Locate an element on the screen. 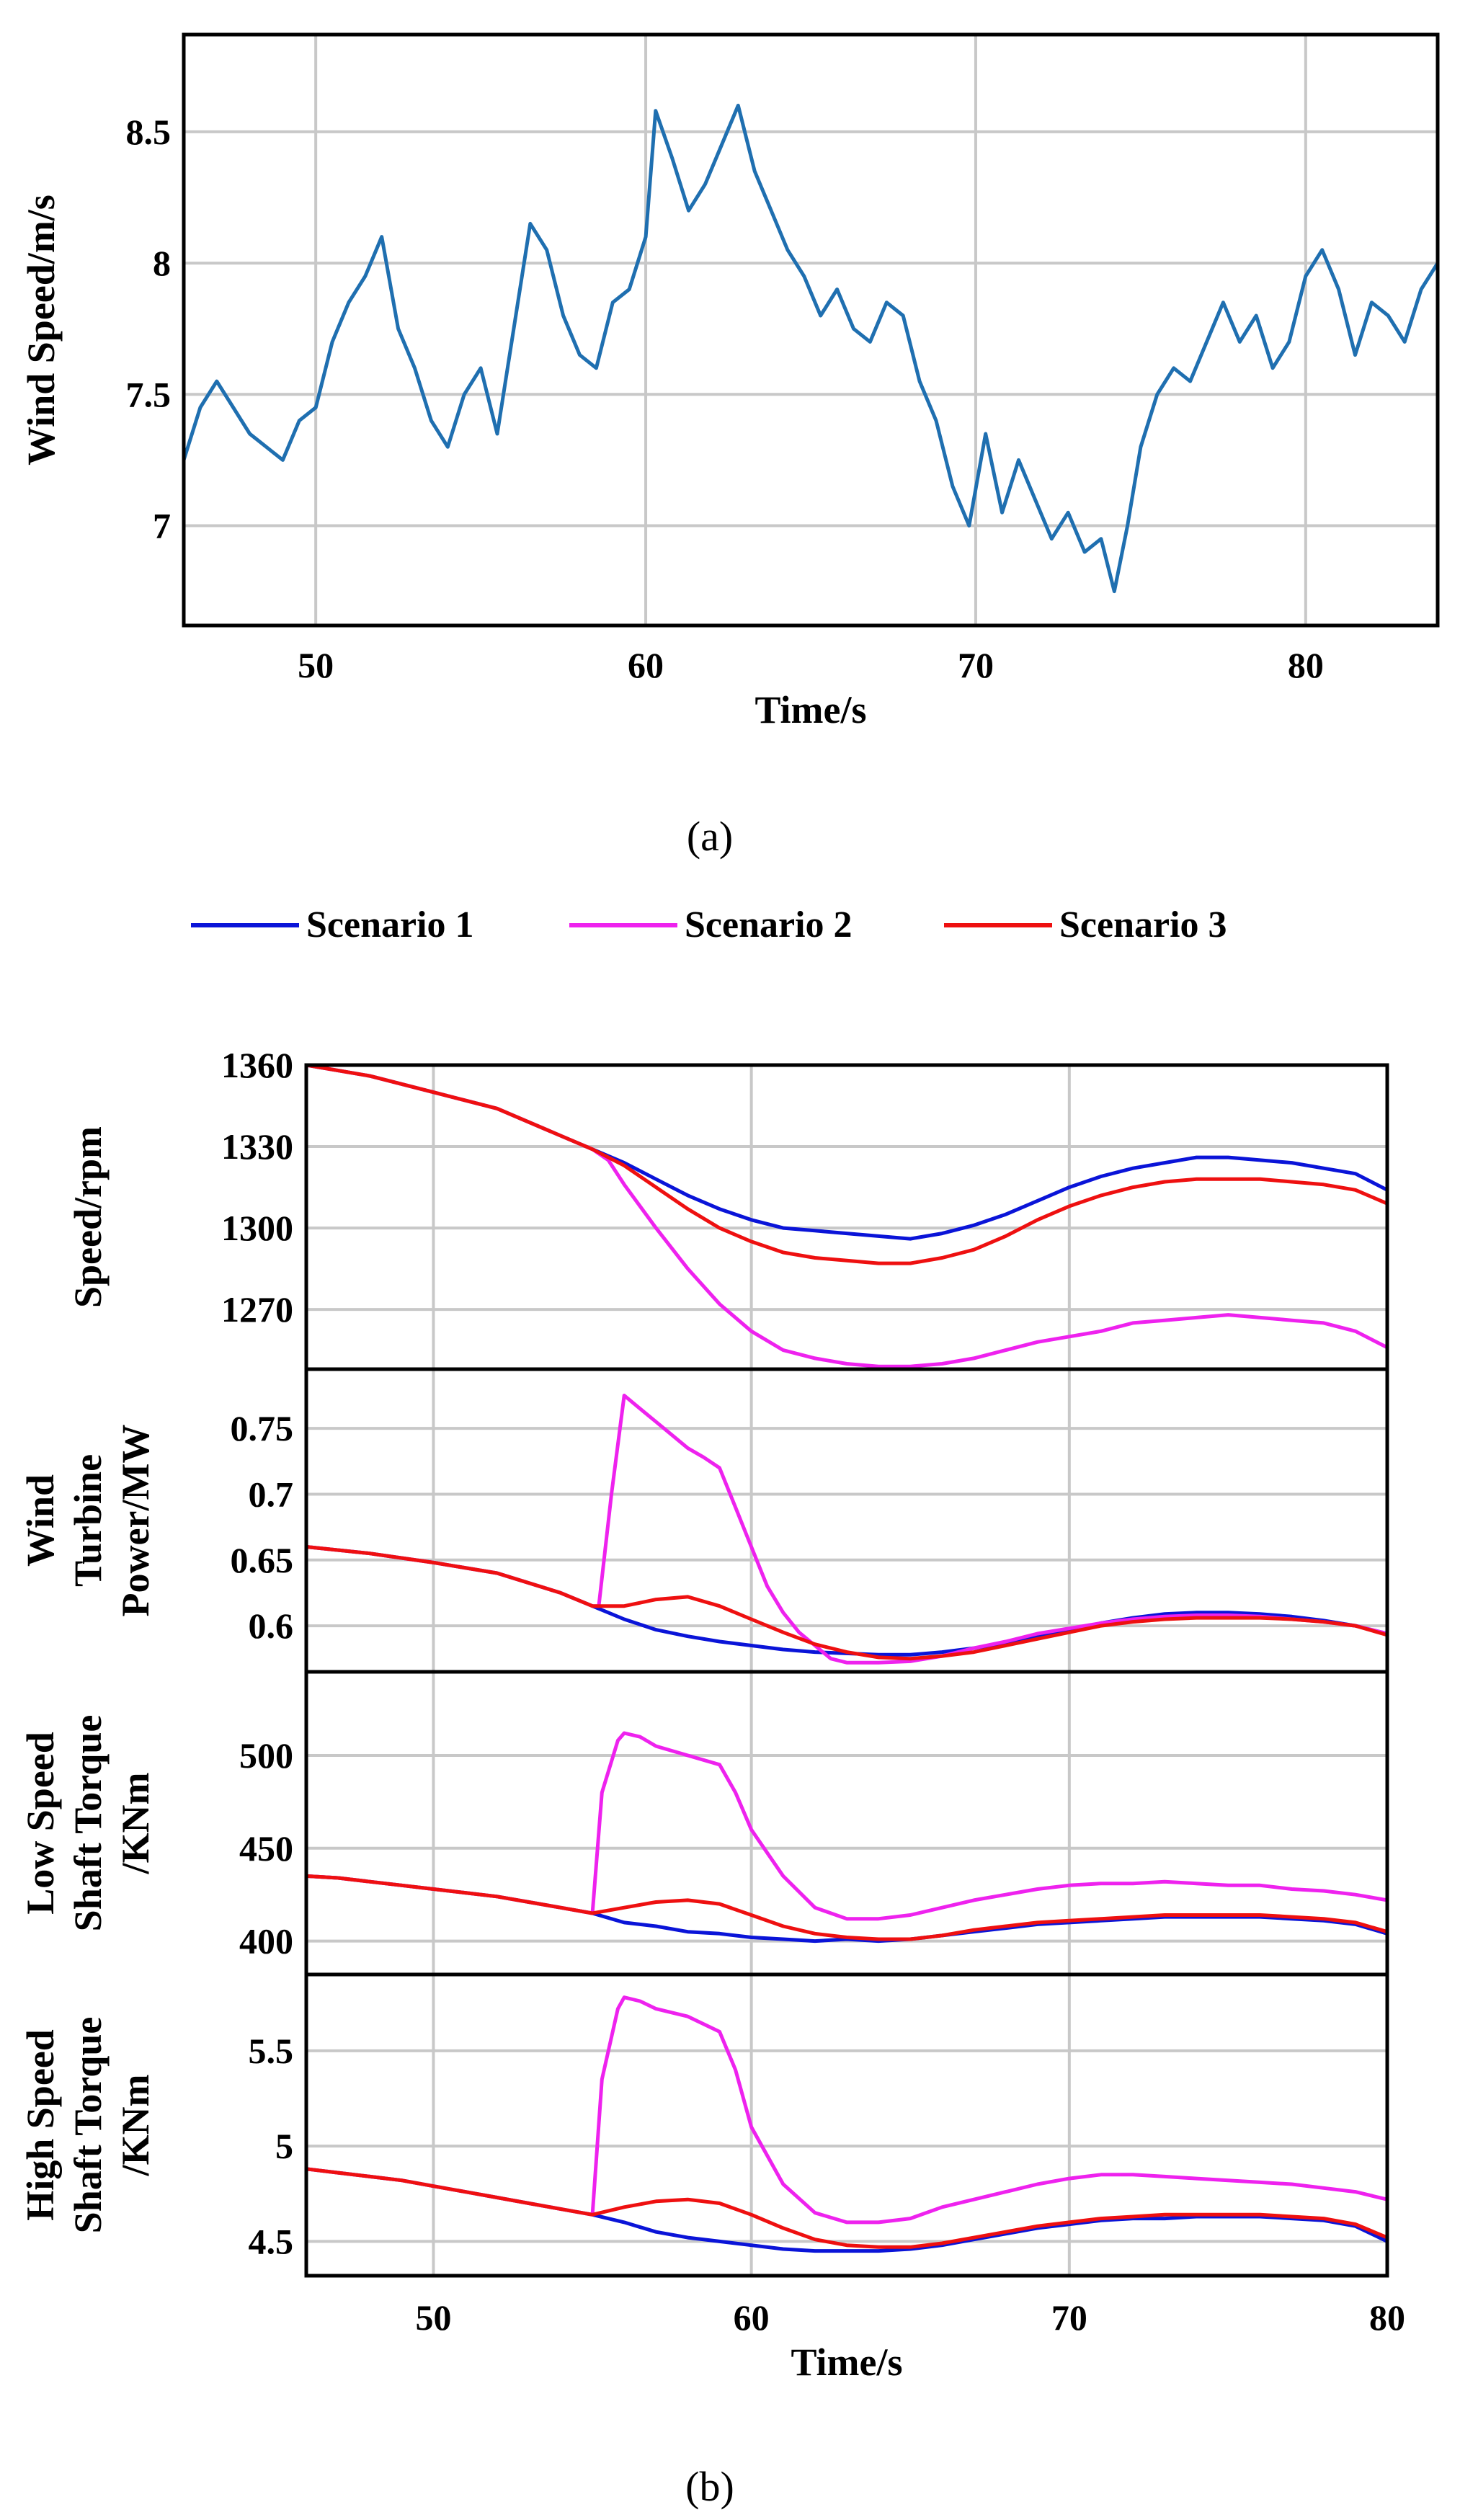 The height and width of the screenshot is (2520, 1460). legend-label-1: Scenario 1 is located at coordinates (390, 924).